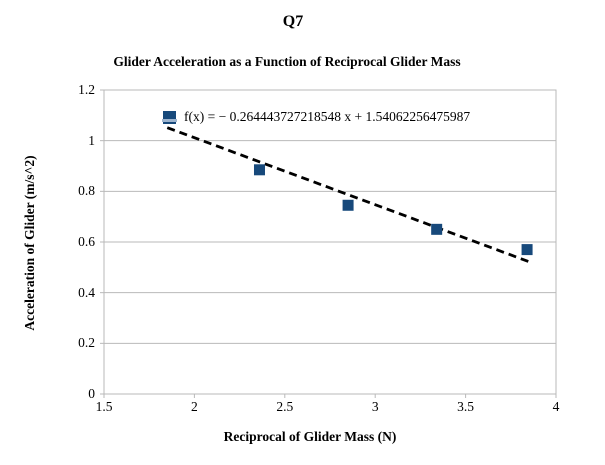  Describe the element at coordinates (91, 393) in the screenshot. I see `y-tick-label: 0` at that location.